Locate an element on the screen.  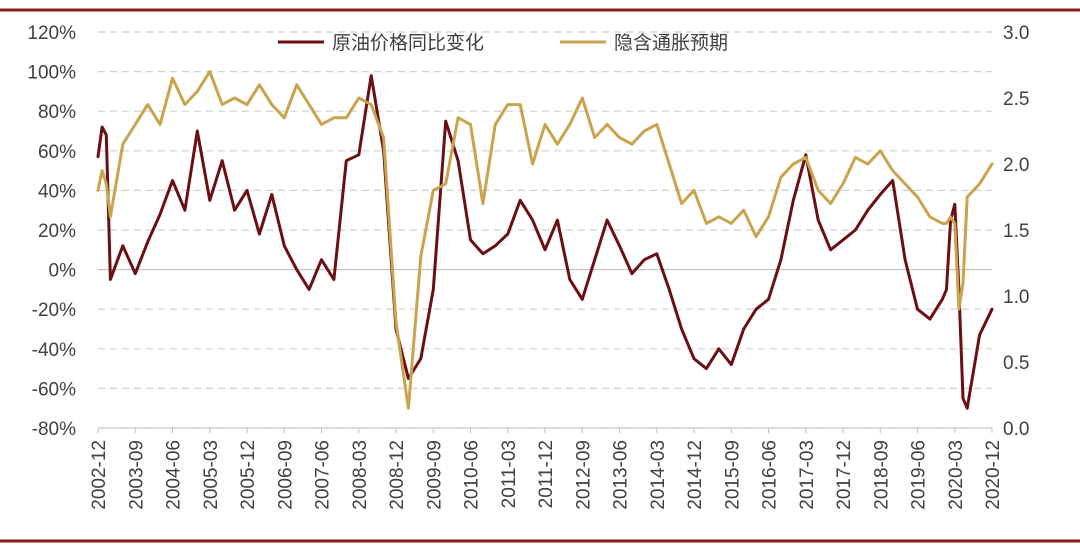
x-tick-label: 2006-09 is located at coordinates (285, 475).